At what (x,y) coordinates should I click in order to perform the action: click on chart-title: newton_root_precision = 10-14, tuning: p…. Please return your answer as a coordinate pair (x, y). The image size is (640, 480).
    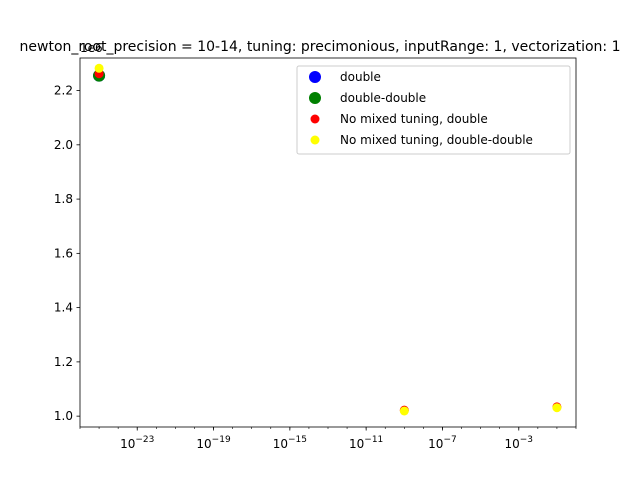
    Looking at the image, I should click on (320, 47).